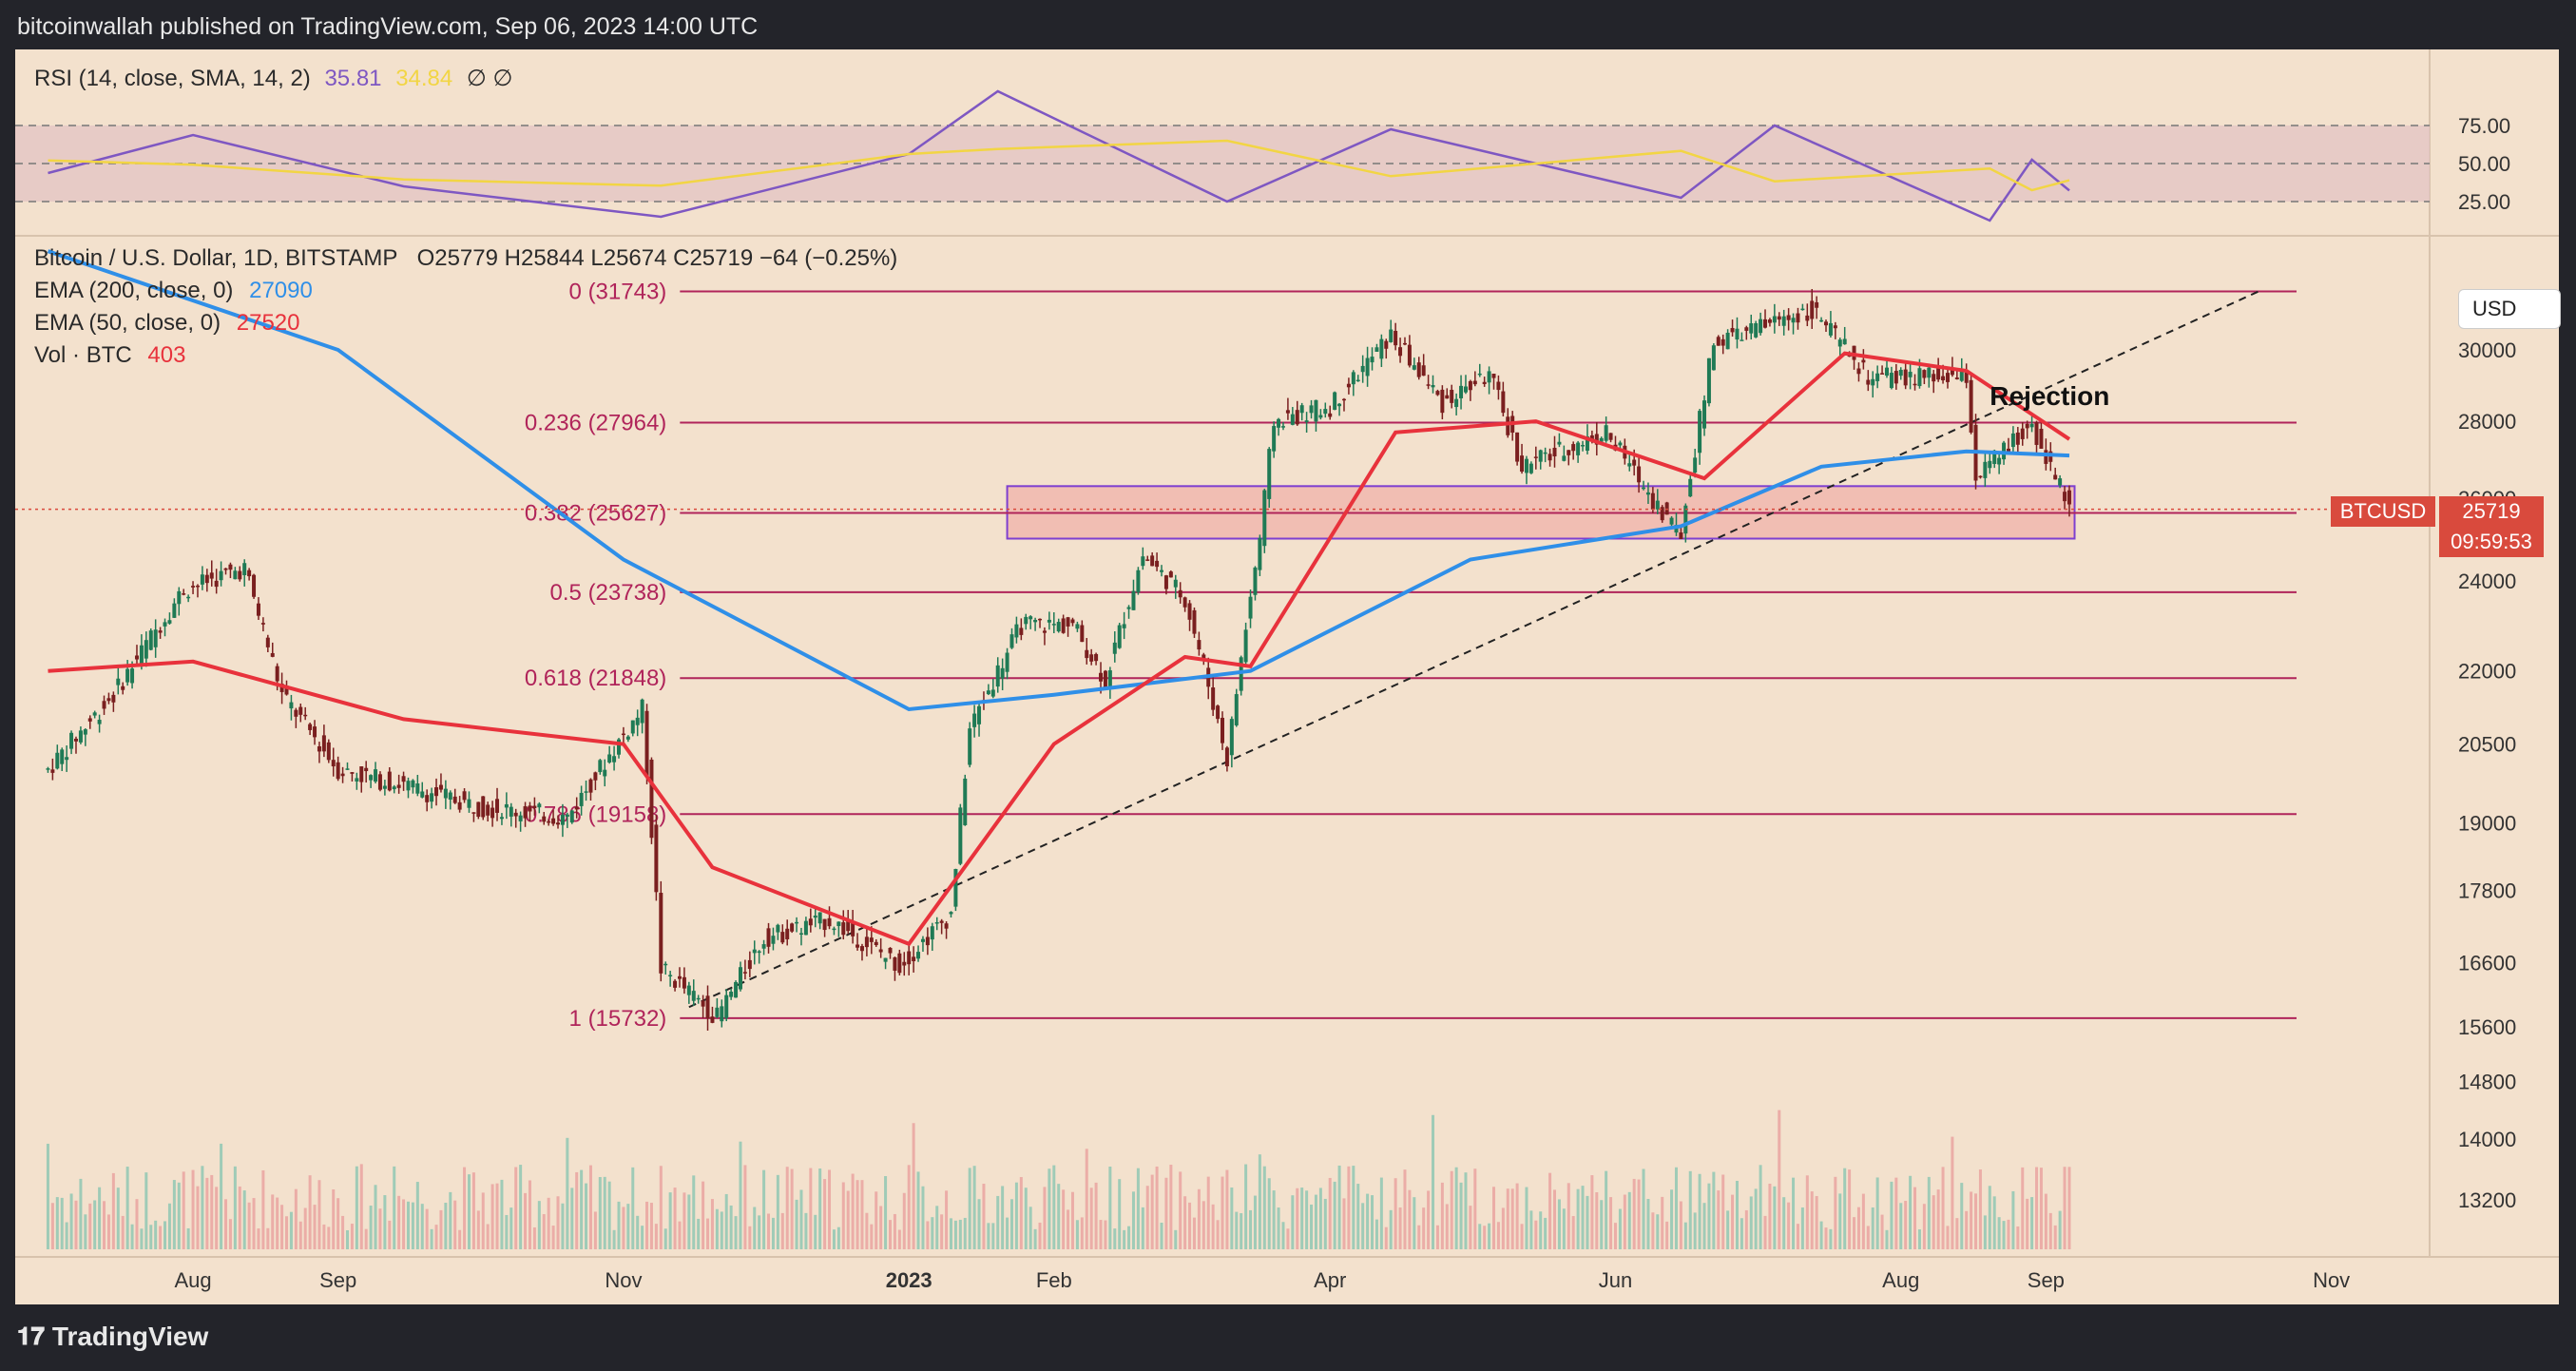 This screenshot has width=2576, height=1371. What do you see at coordinates (2510, 309) in the screenshot?
I see `currency-button: USD` at bounding box center [2510, 309].